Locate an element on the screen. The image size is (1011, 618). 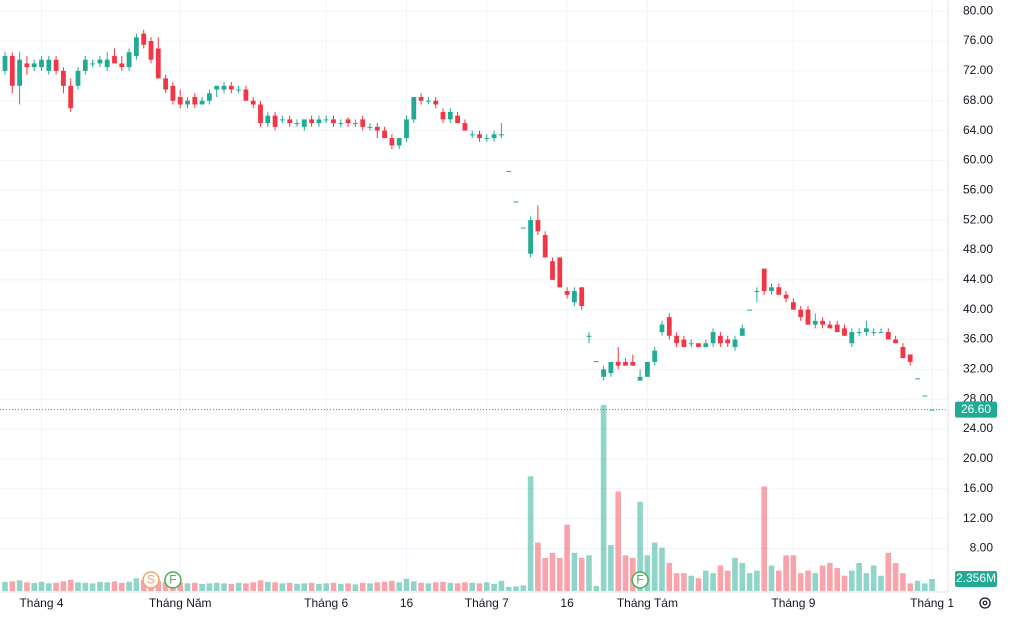
y-tick-label: 52.00 is located at coordinates (978, 219).